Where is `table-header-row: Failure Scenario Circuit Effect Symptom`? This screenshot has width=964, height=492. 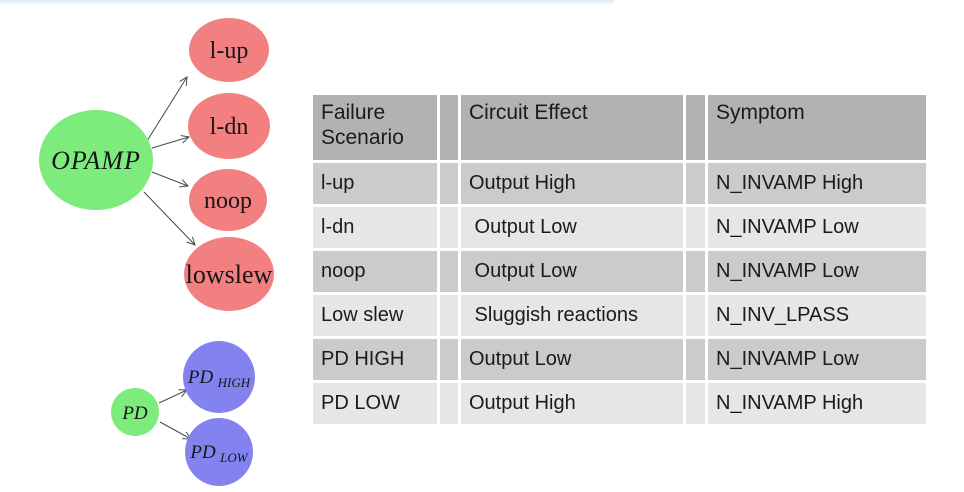
table-header-row: Failure Scenario Circuit Effect Symptom is located at coordinates (619, 127).